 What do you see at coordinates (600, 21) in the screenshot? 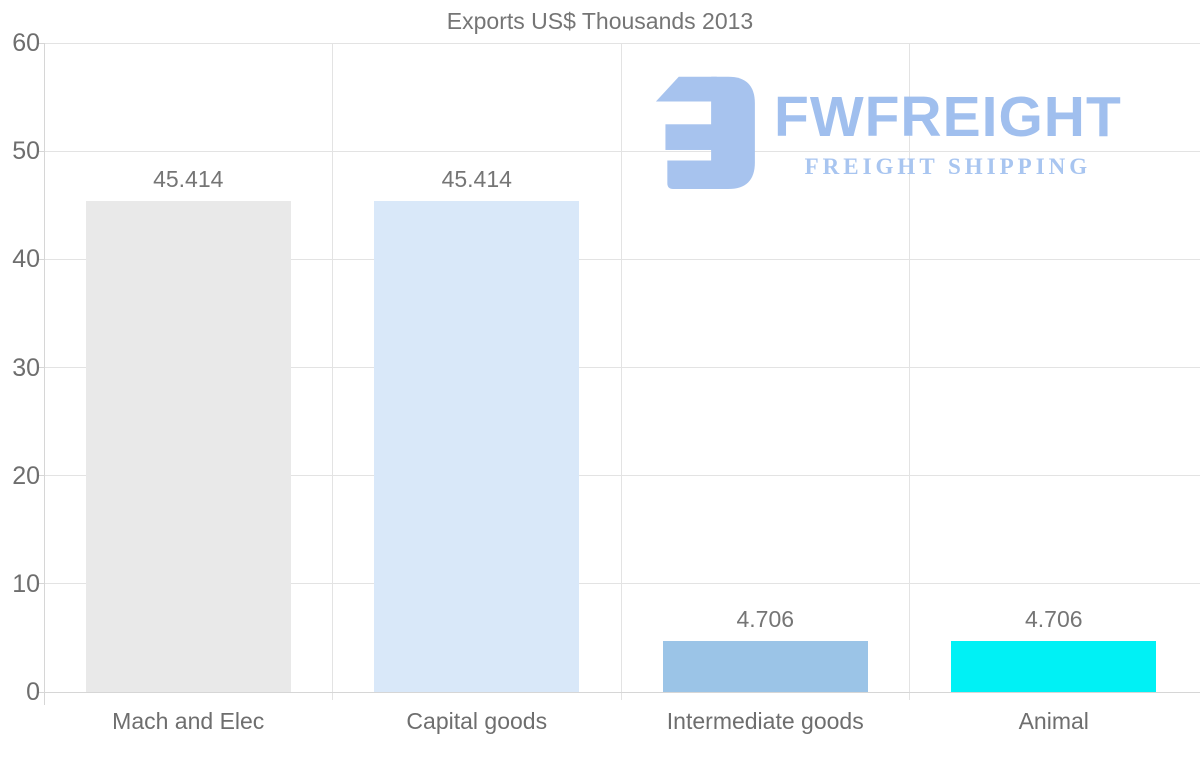
I see `chart-title: Exports US$ Thousands 2013` at bounding box center [600, 21].